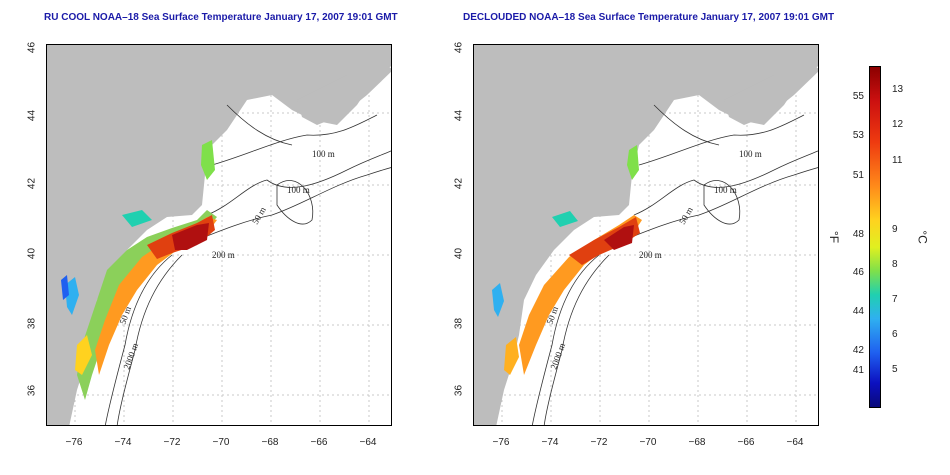 This screenshot has height=475, width=950. What do you see at coordinates (858, 370) in the screenshot?
I see `colorbar-f-tick: 41` at bounding box center [858, 370].